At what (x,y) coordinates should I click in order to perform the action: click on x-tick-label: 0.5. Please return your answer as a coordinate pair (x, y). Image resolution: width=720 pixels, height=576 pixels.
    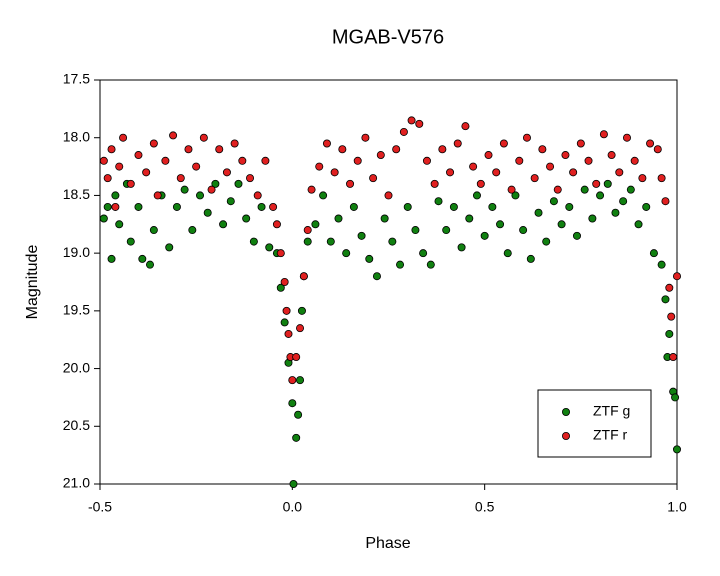
    Looking at the image, I should click on (485, 507).